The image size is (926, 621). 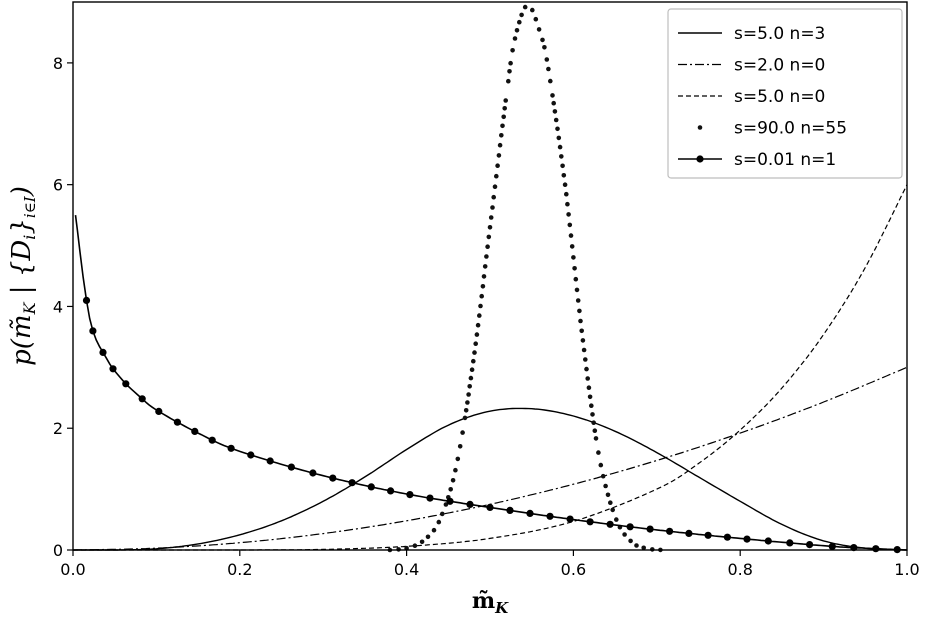 What do you see at coordinates (785, 160) in the screenshot?
I see `legend-label: s=0.01 n=1` at bounding box center [785, 160].